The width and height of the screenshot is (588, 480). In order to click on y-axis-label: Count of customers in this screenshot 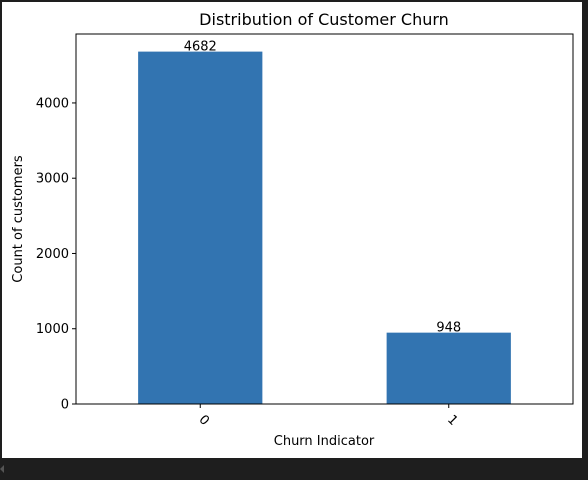, I will do `click(18, 219)`.